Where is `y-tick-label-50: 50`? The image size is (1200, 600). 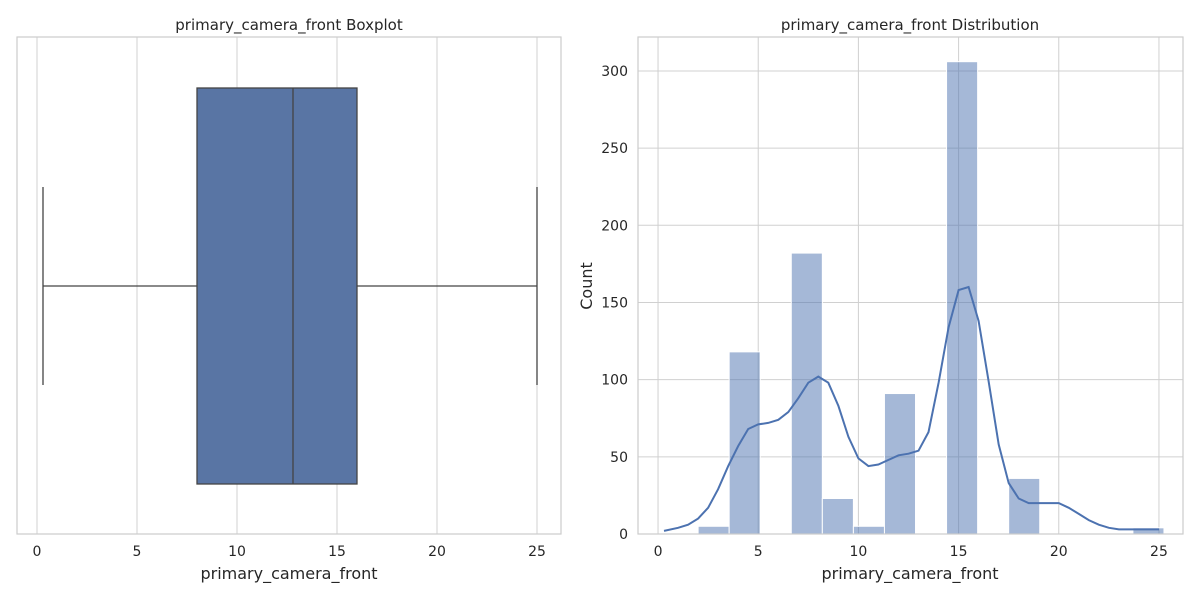
y-tick-label-50: 50 is located at coordinates (619, 458).